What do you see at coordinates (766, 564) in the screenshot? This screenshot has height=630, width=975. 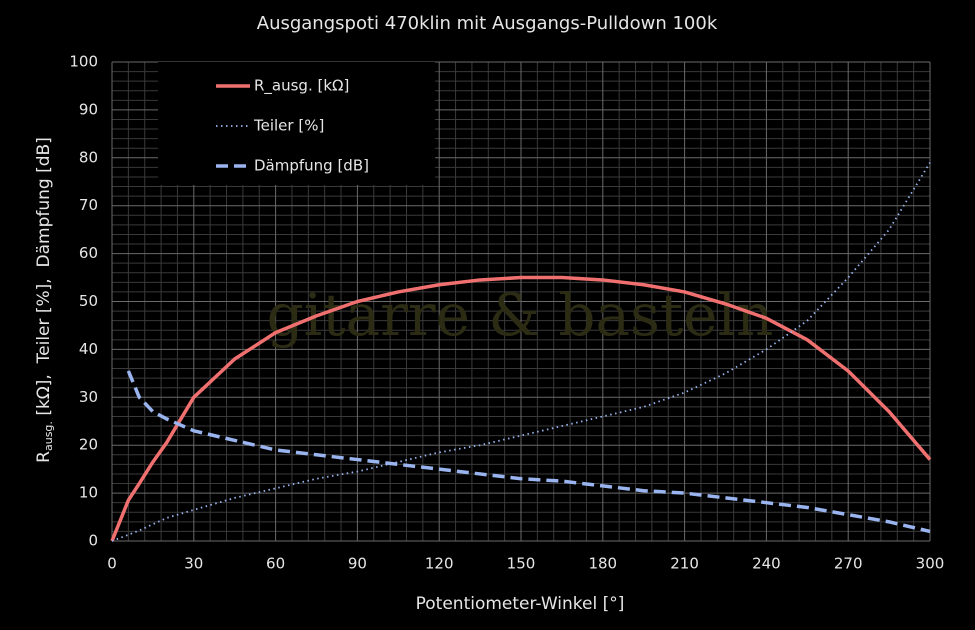 I see `x-tick-label: 240` at bounding box center [766, 564].